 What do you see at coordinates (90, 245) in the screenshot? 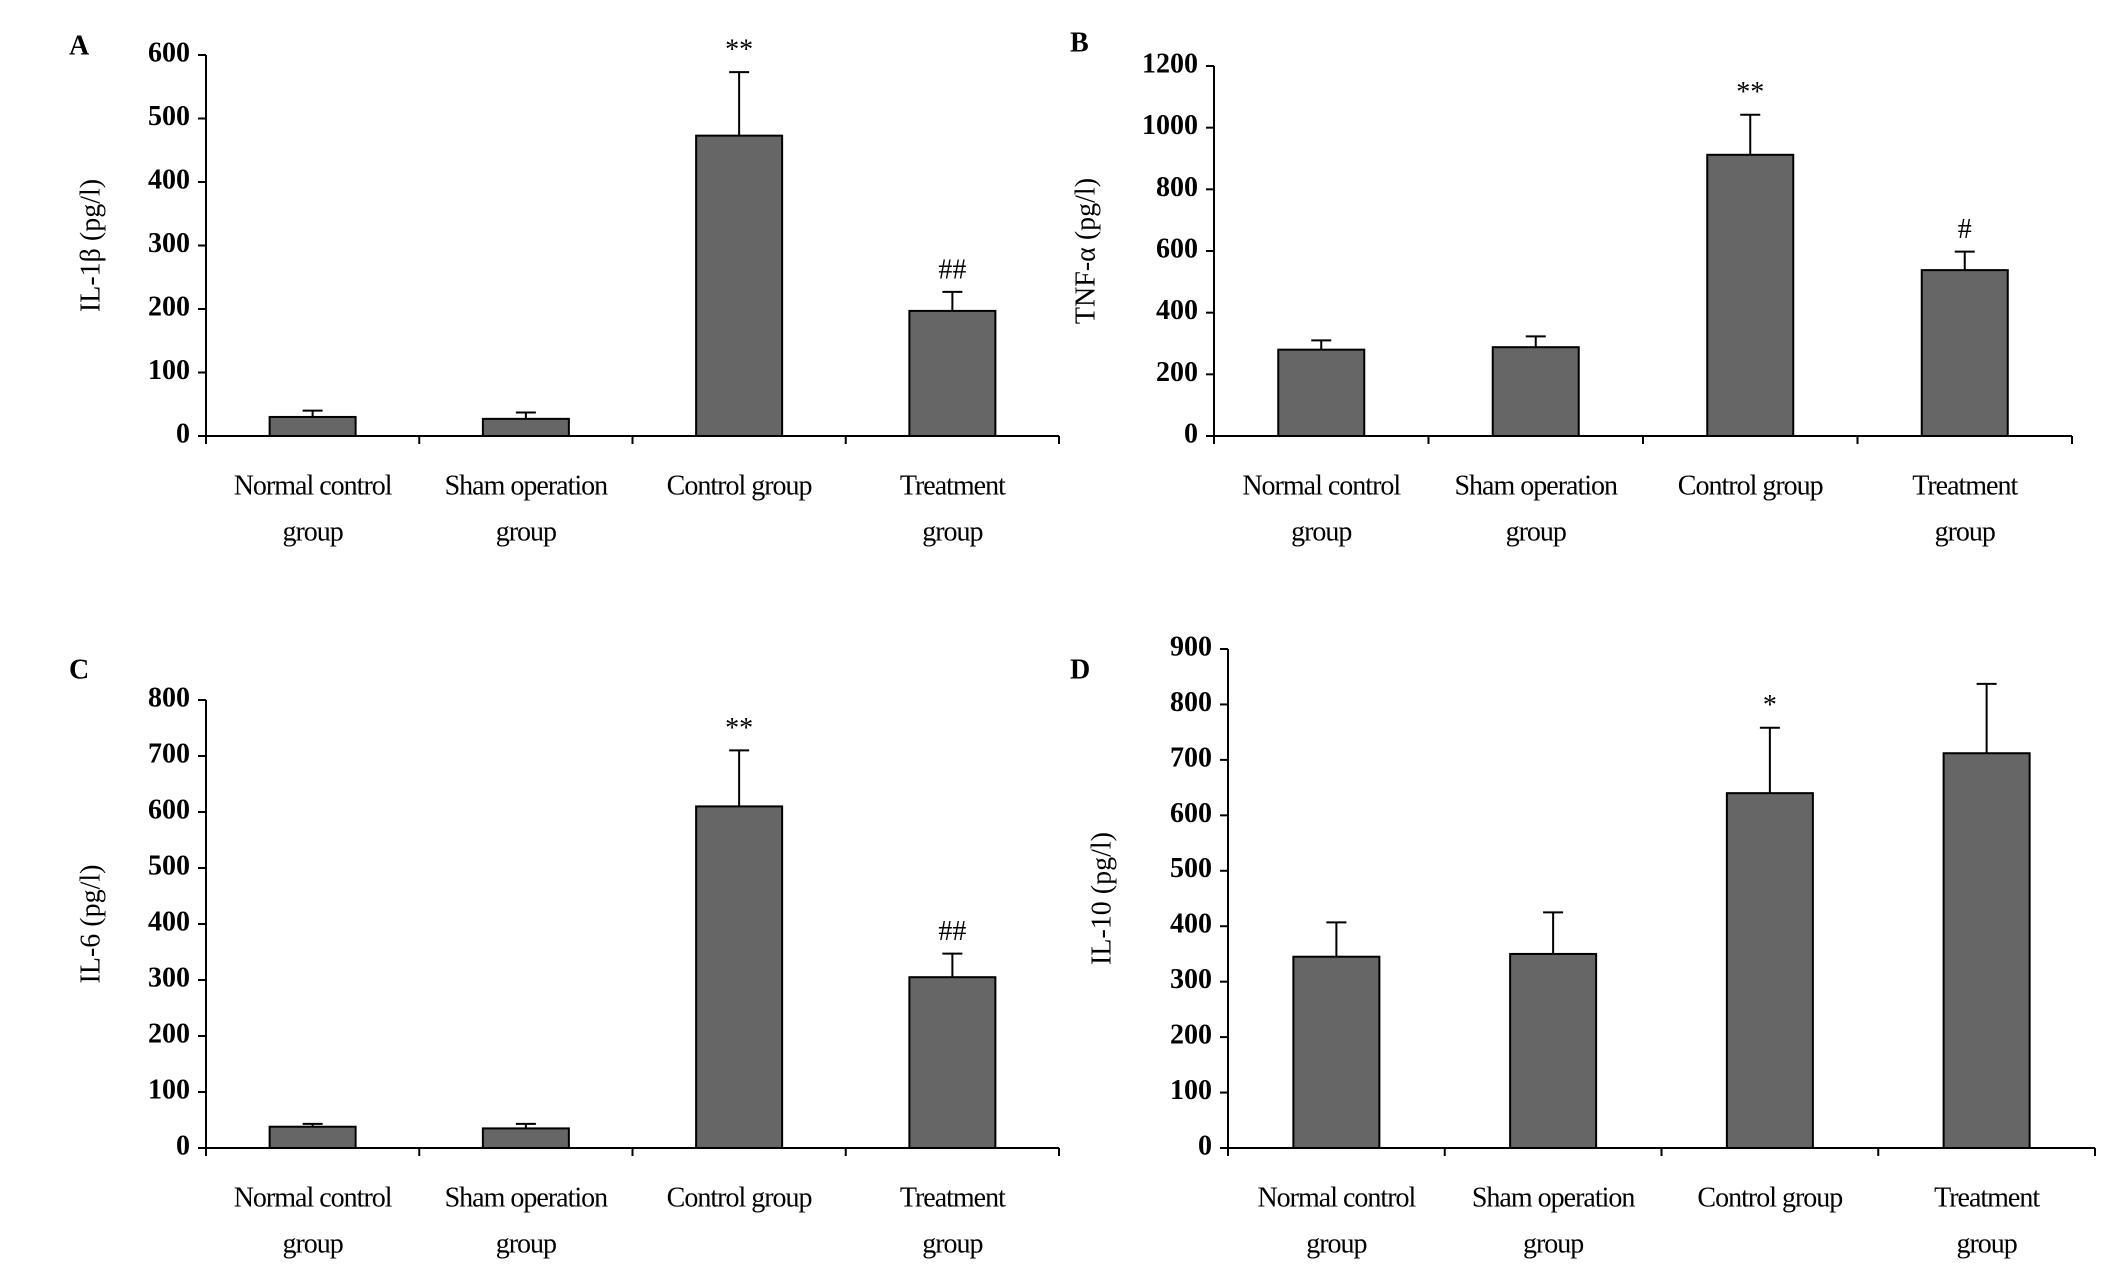
I see `y-axis-label: IL-1β (pg/l)` at bounding box center [90, 245].